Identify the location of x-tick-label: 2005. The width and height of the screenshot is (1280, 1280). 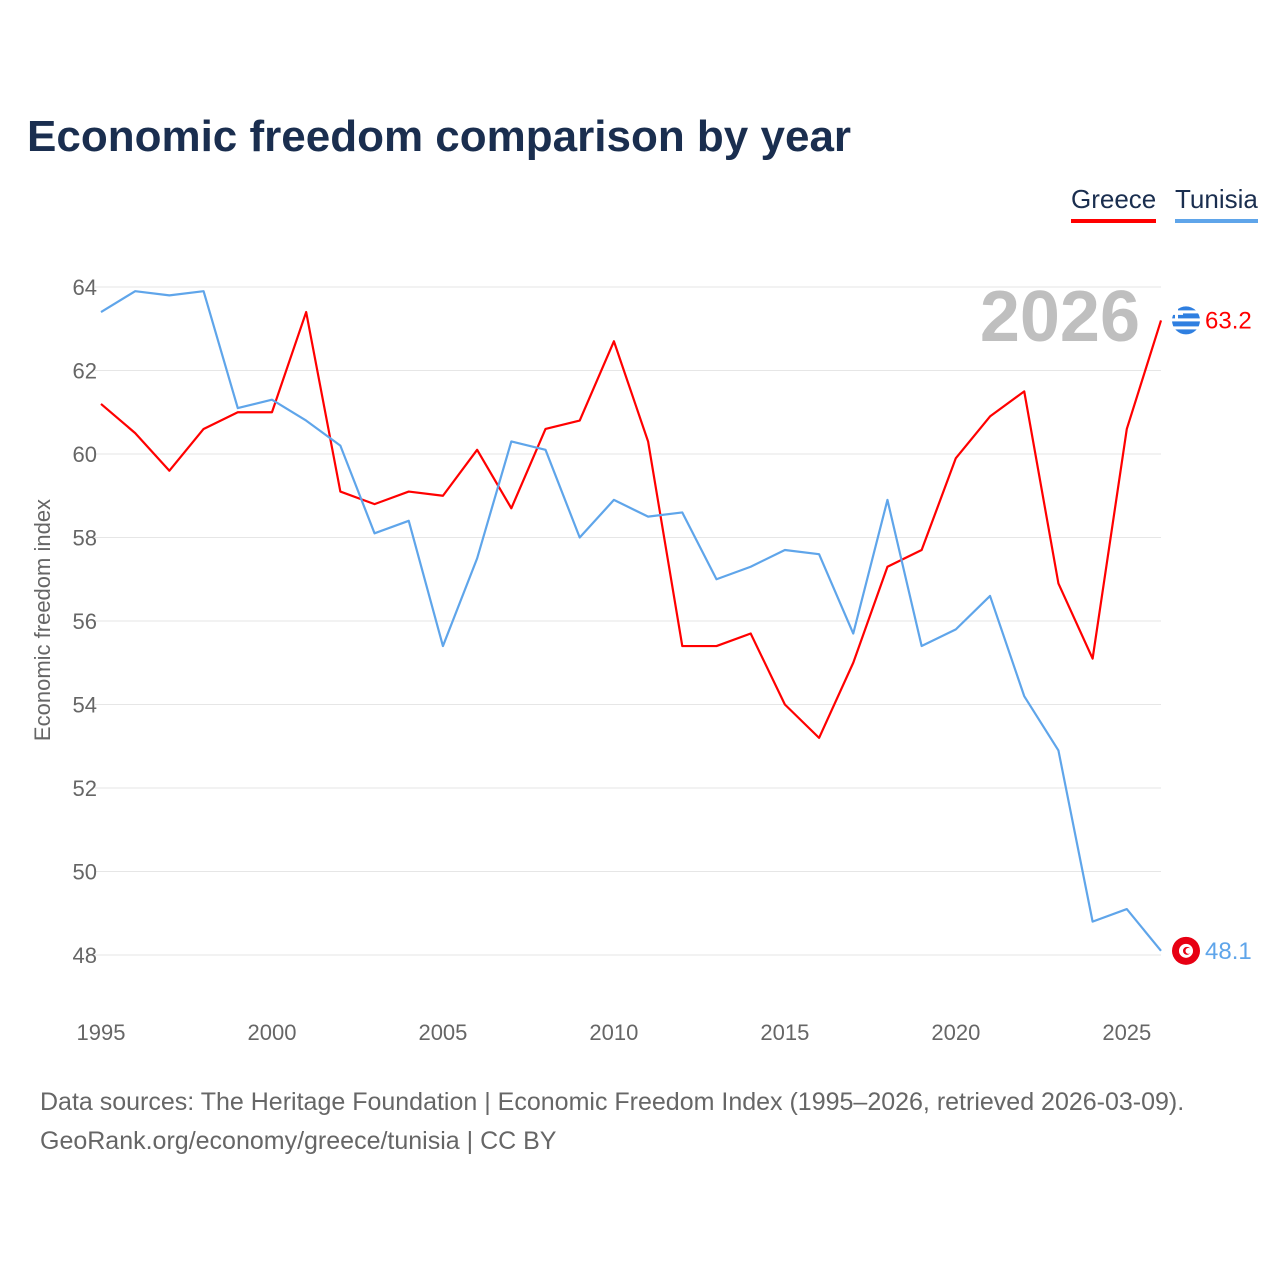
(442, 1032).